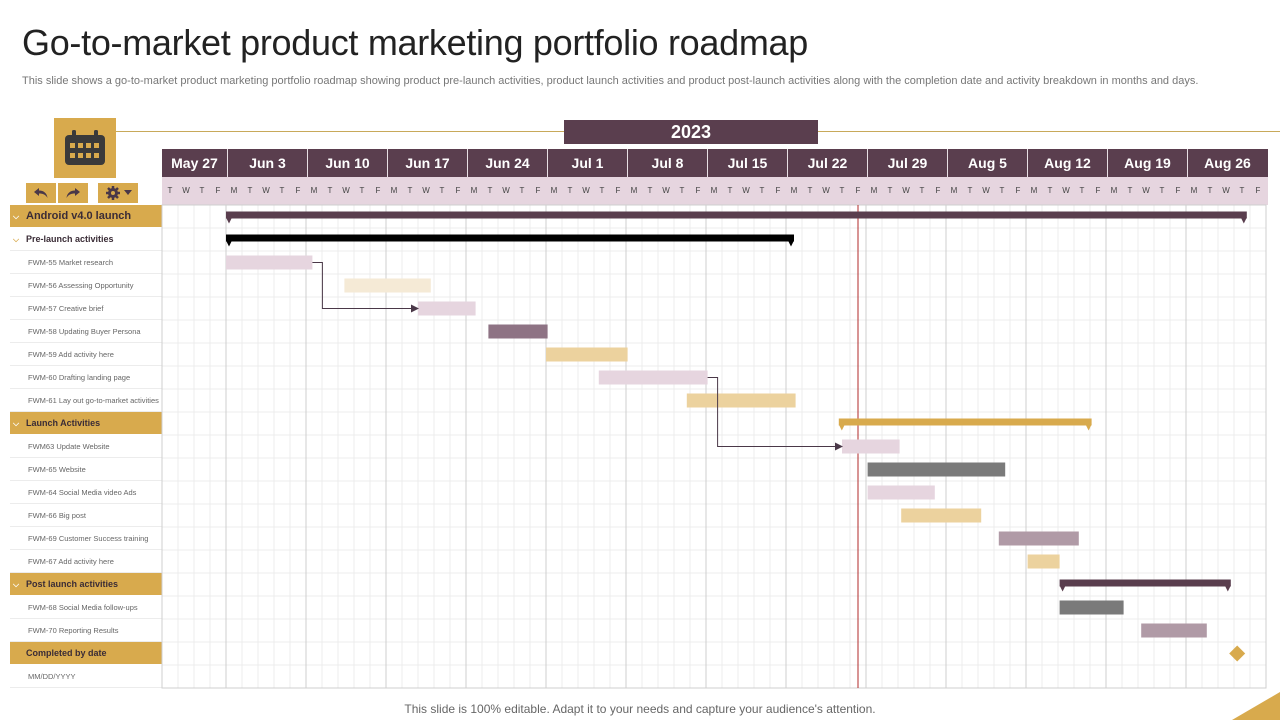 Image resolution: width=1280 pixels, height=720 pixels. What do you see at coordinates (1256, 706) in the screenshot?
I see `corner-decoration` at bounding box center [1256, 706].